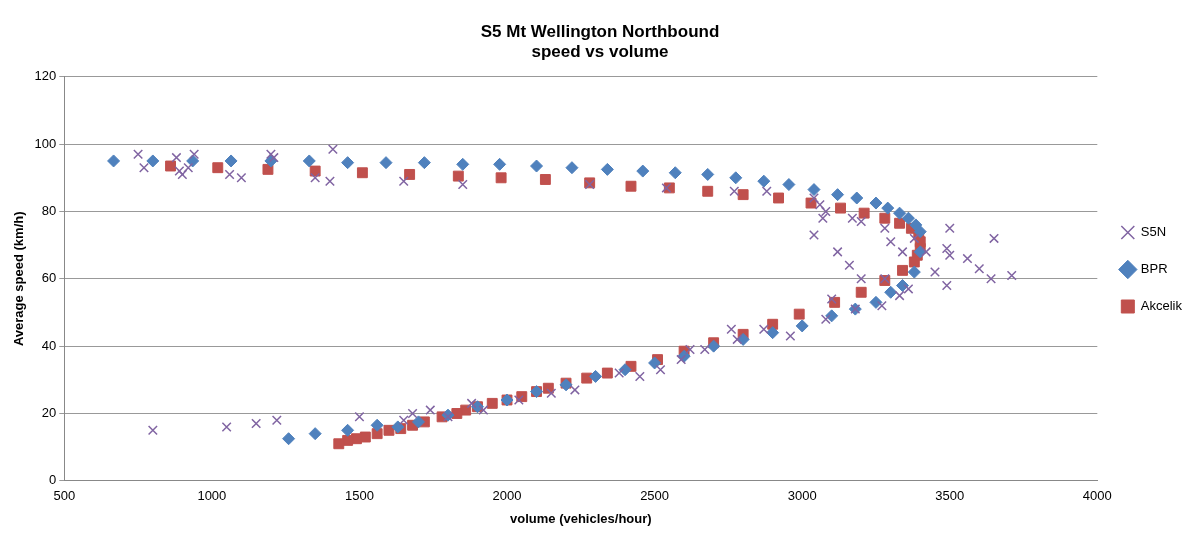 The width and height of the screenshot is (1200, 539). What do you see at coordinates (19, 279) in the screenshot?
I see `y-axis-title: Average speed (km/h)` at bounding box center [19, 279].